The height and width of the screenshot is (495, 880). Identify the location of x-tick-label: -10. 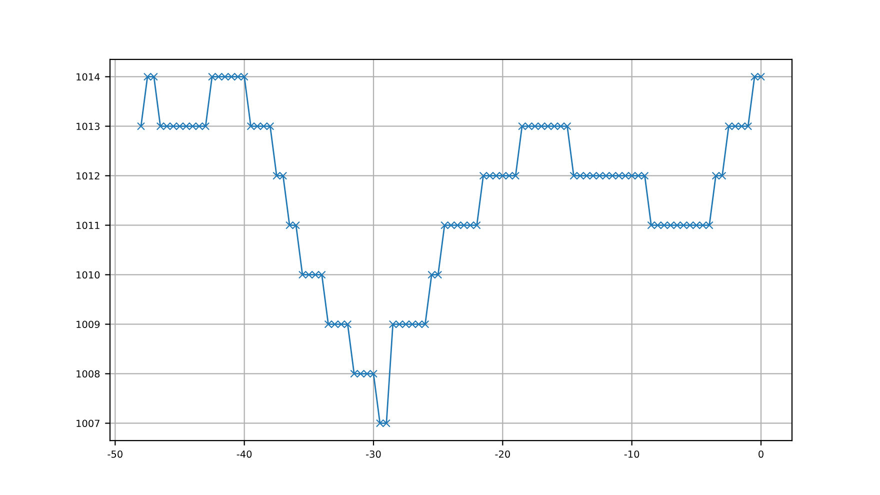
(632, 454).